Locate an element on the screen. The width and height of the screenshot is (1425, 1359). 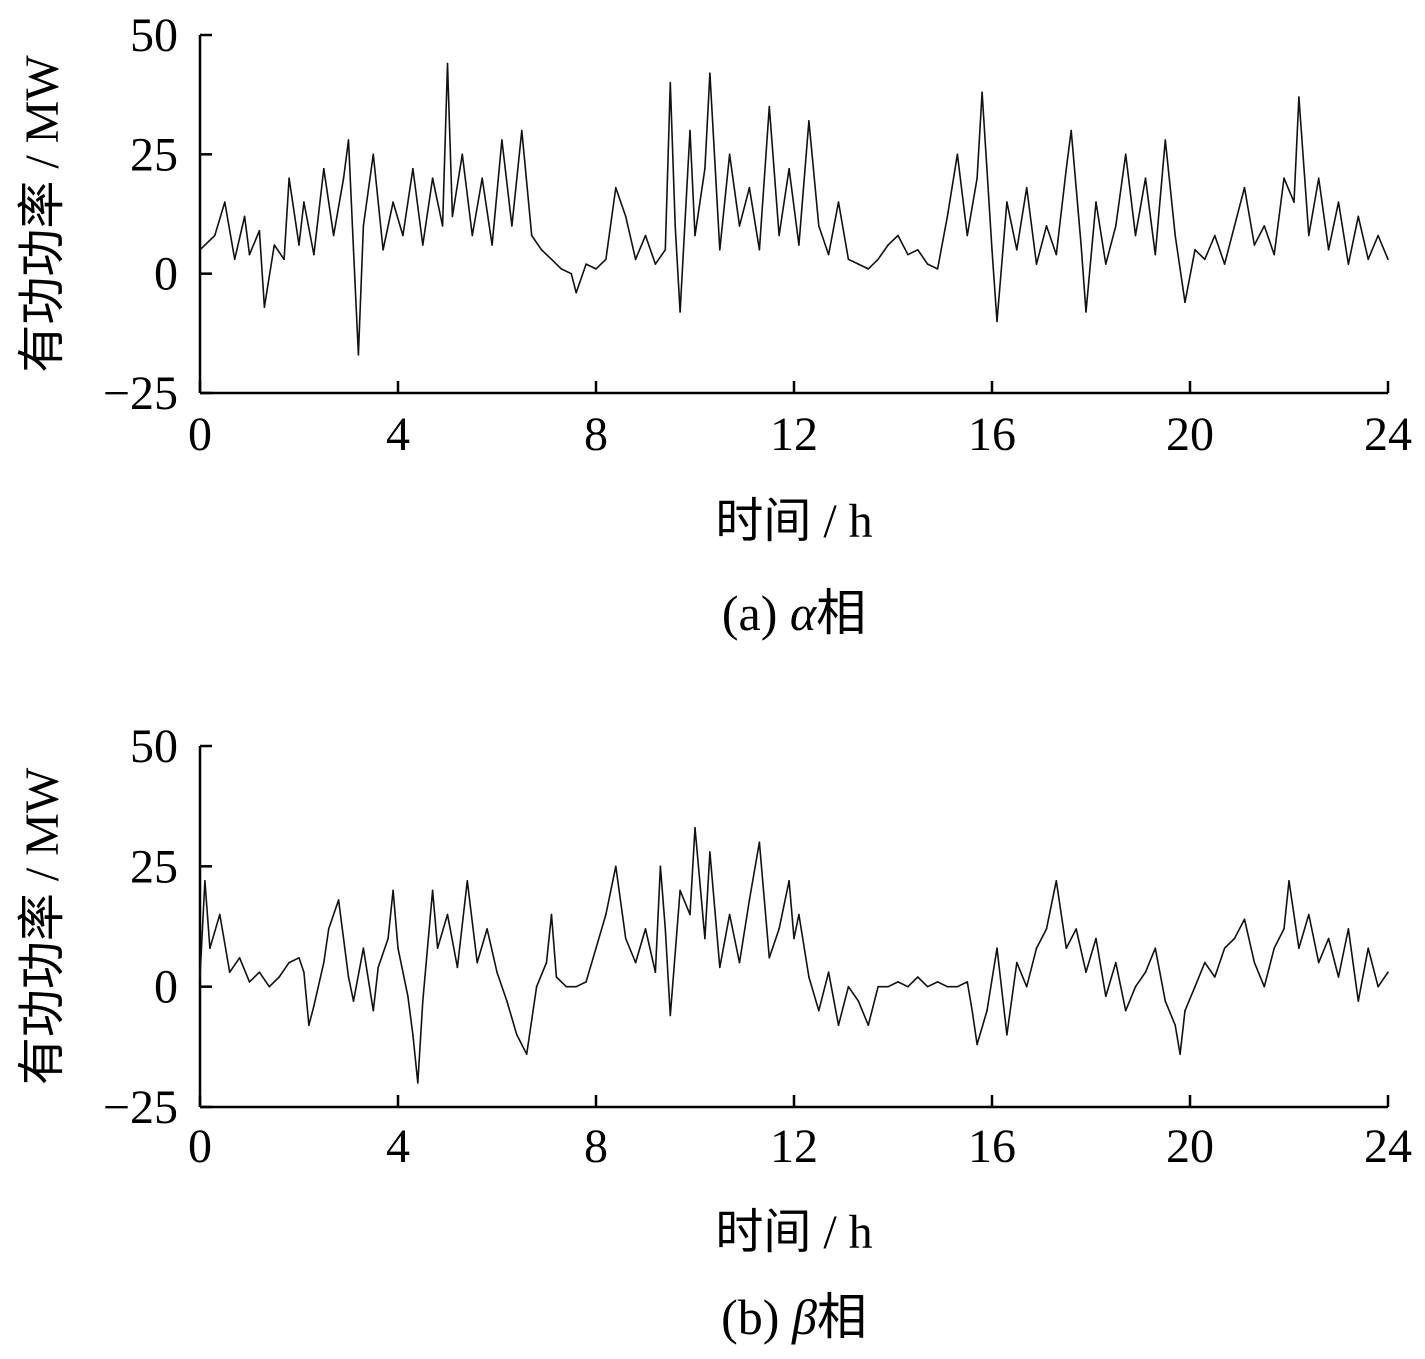
x-tick-label: 20 is located at coordinates (1190, 434).